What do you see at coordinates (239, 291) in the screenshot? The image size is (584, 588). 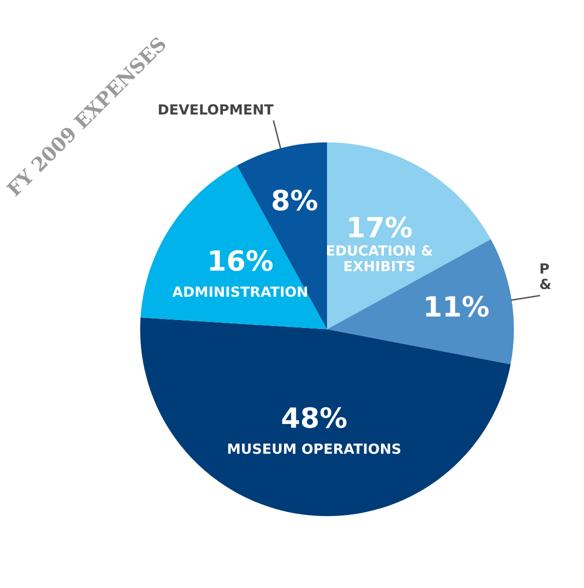 I see `slice-label: ADMINISTRATION` at bounding box center [239, 291].